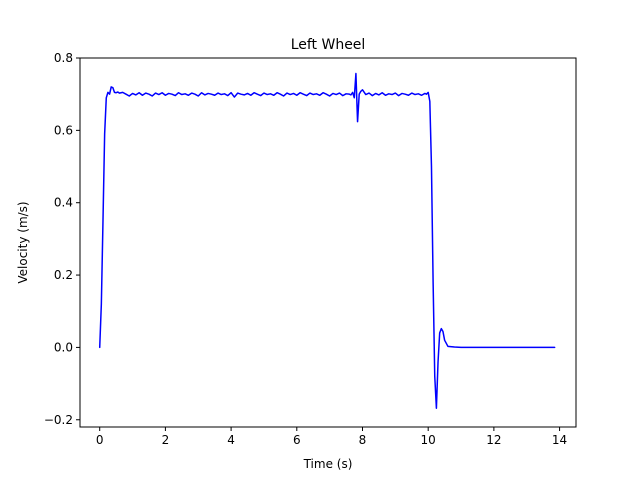 This screenshot has height=484, width=640. What do you see at coordinates (328, 45) in the screenshot?
I see `chart-title: Left Wheel` at bounding box center [328, 45].